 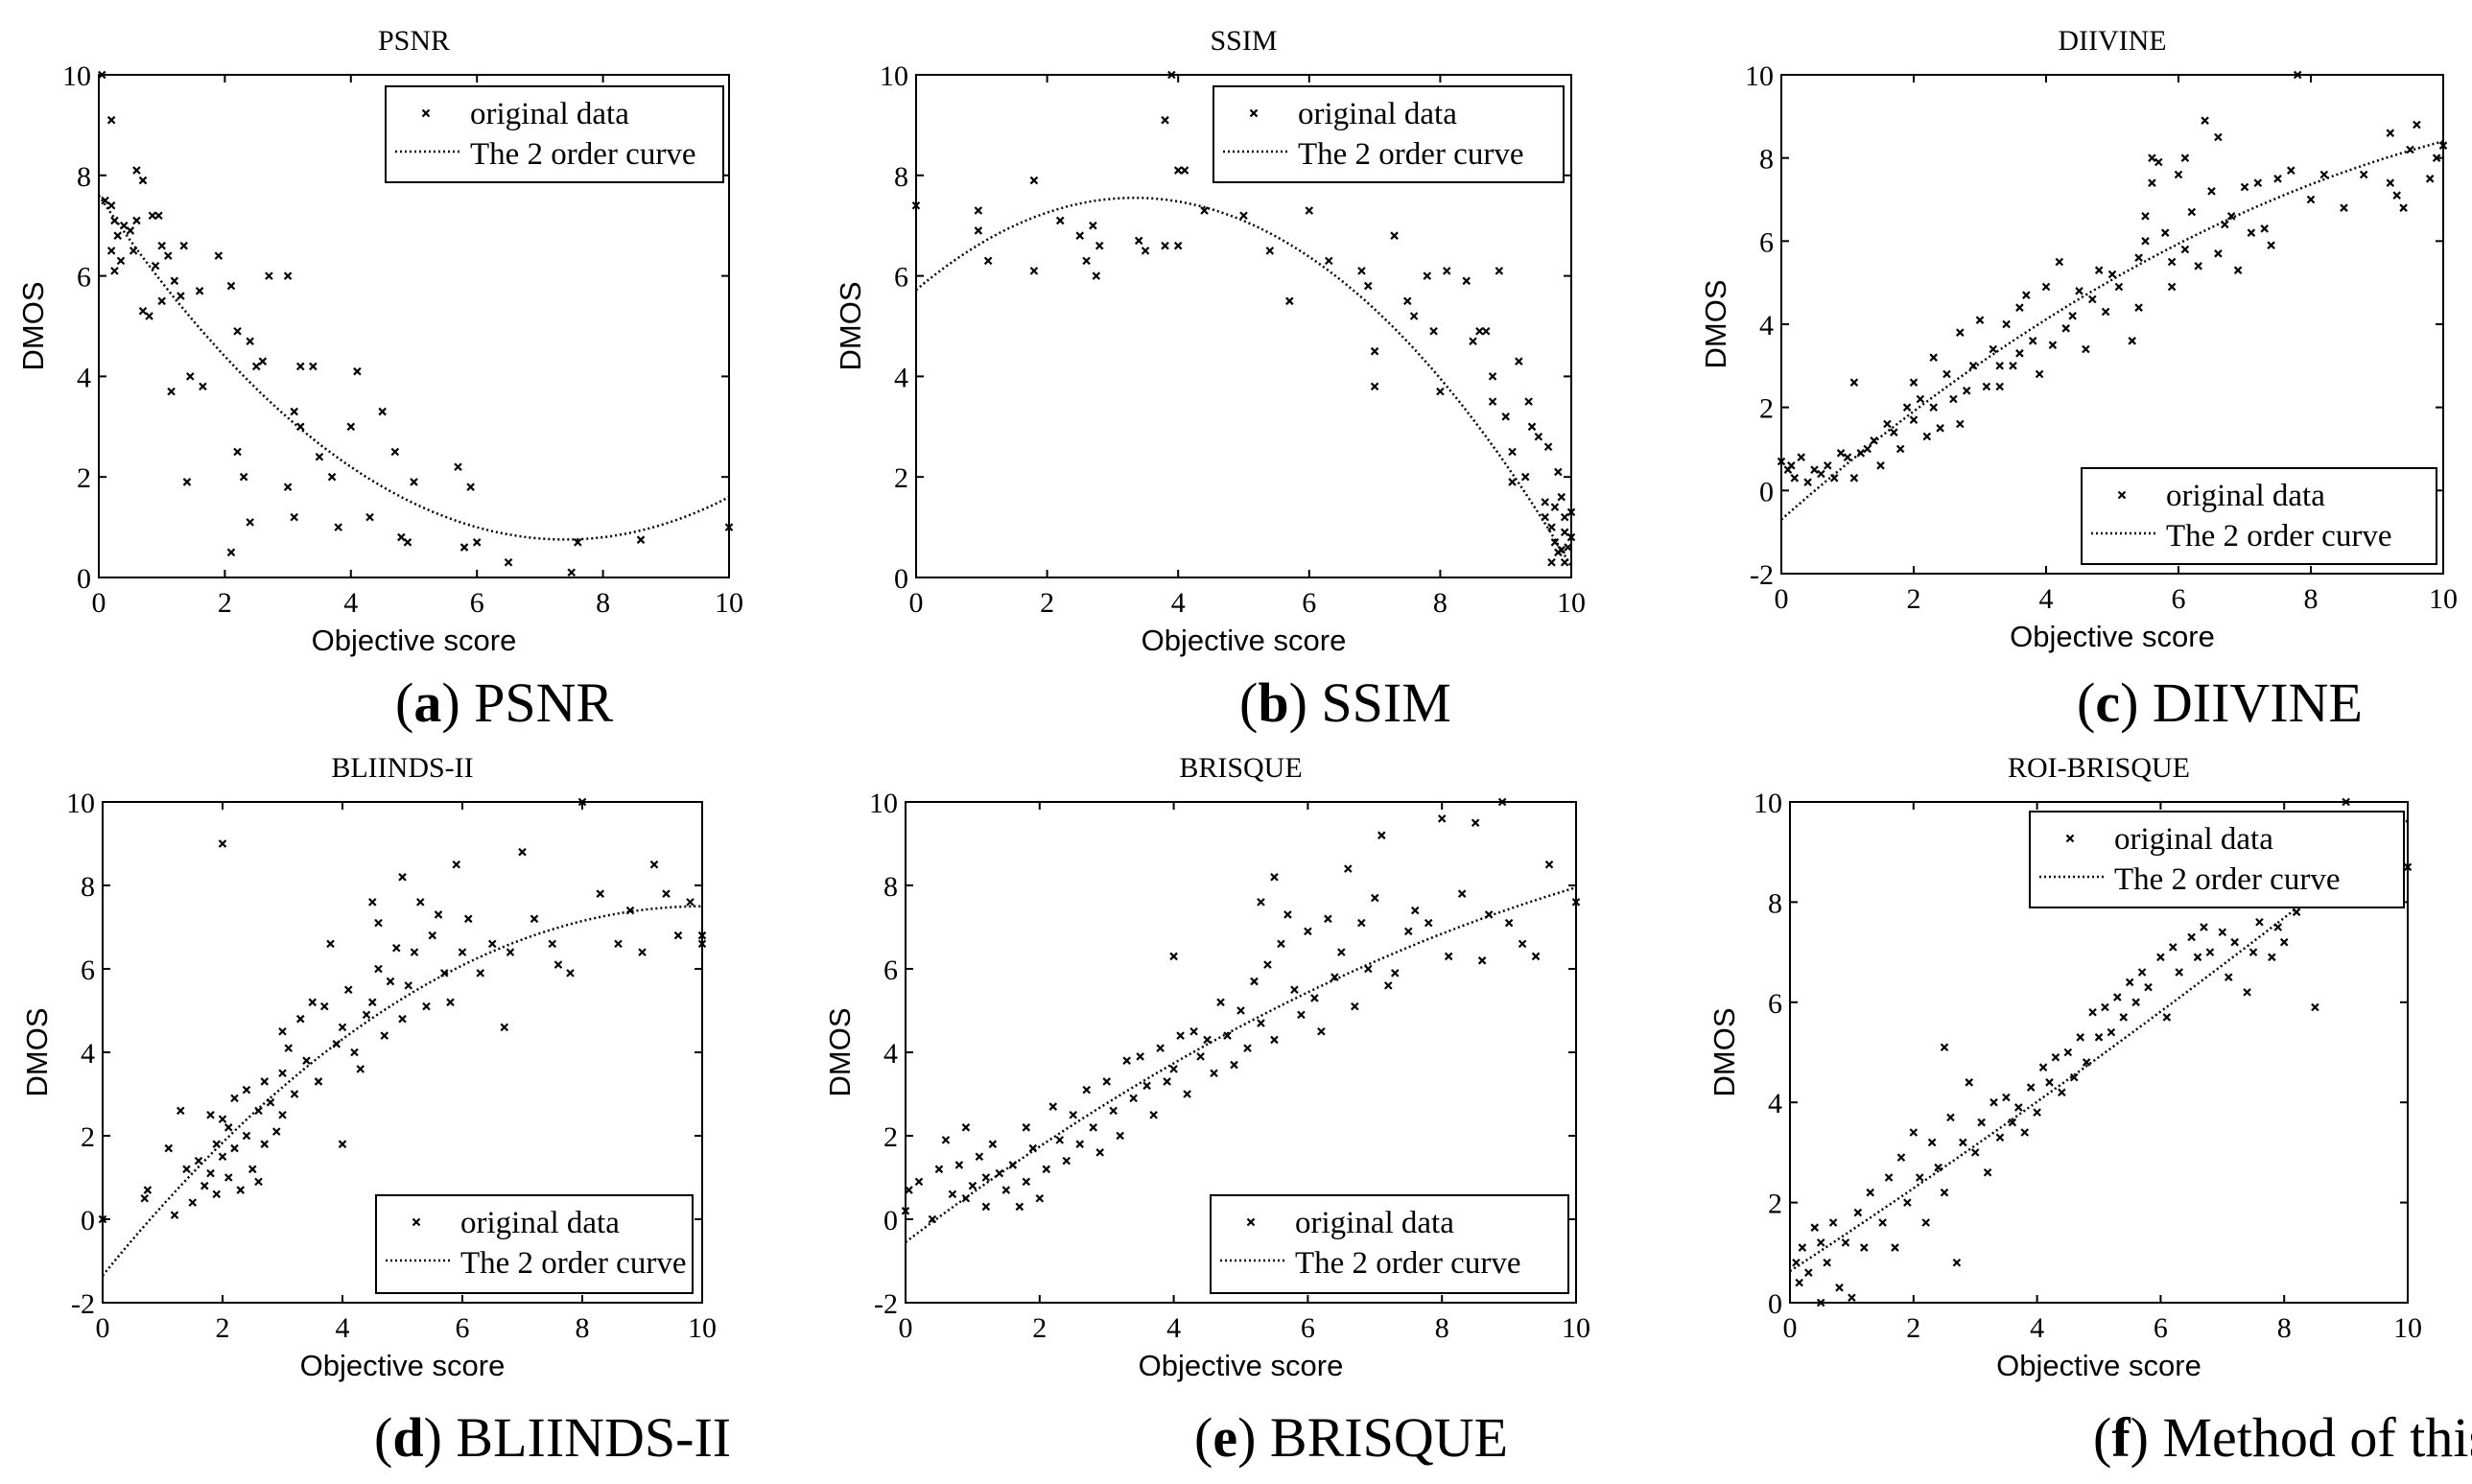 I want to click on chart-title: SSIM, so click(x=1243, y=41).